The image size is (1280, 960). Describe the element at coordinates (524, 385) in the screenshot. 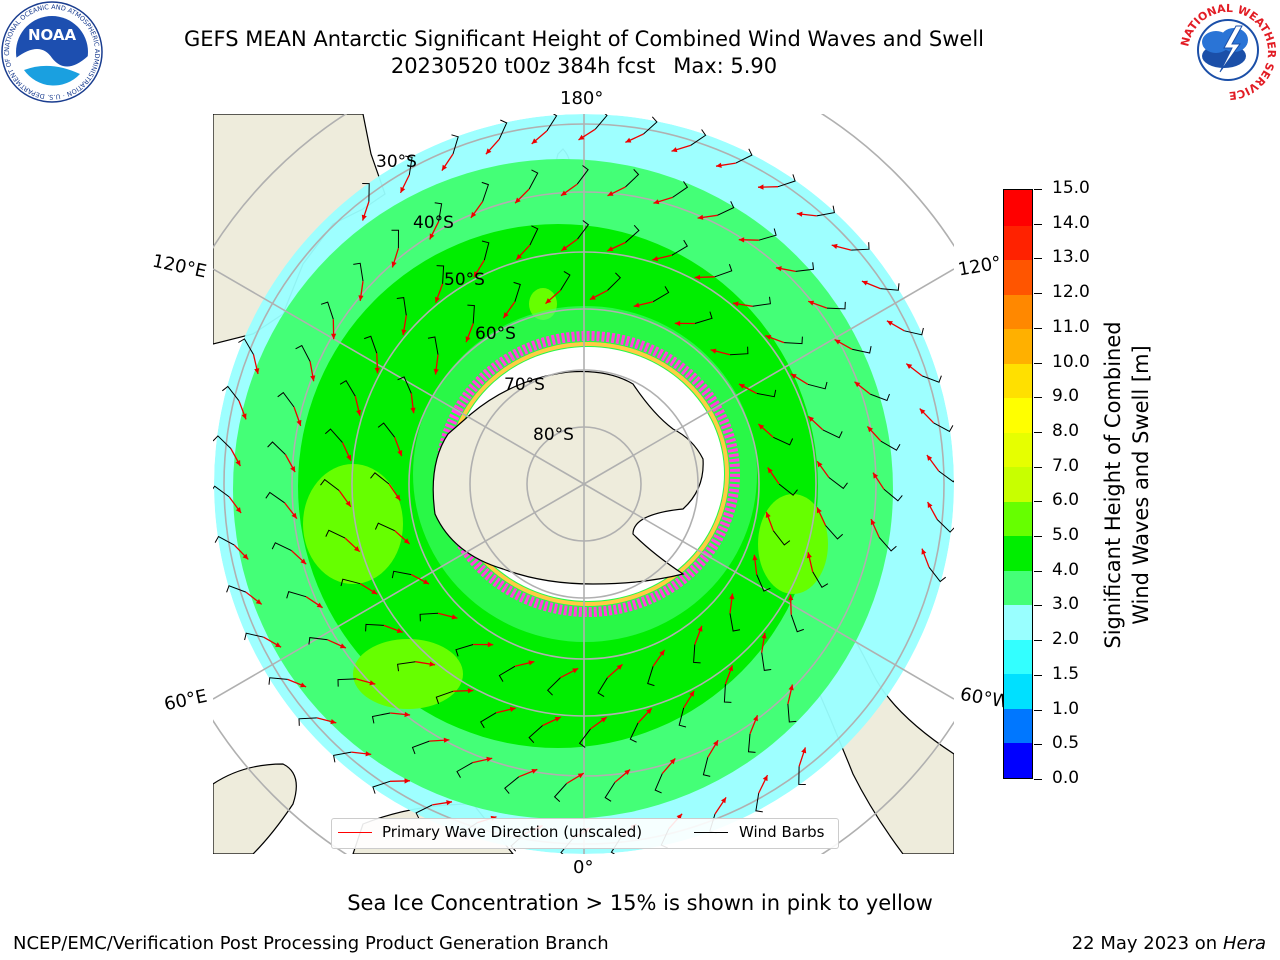

I see `lat-label-70s: 70°S` at that location.